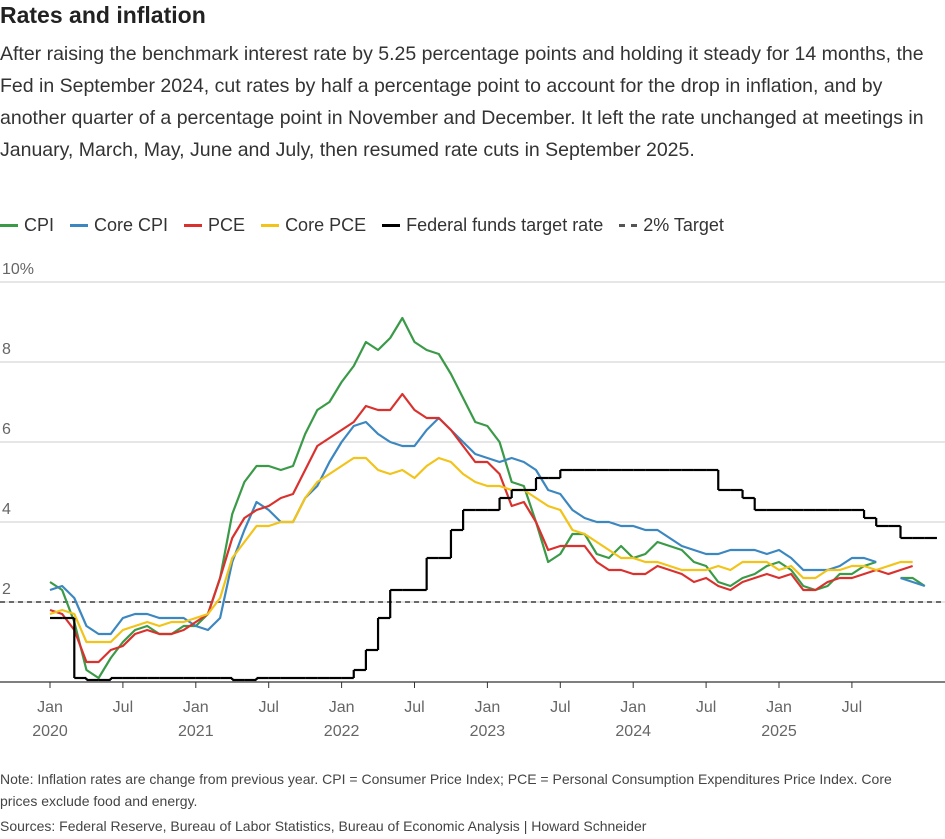  What do you see at coordinates (633, 719) in the screenshot?
I see `x-tick-label: Jan 2024` at bounding box center [633, 719].